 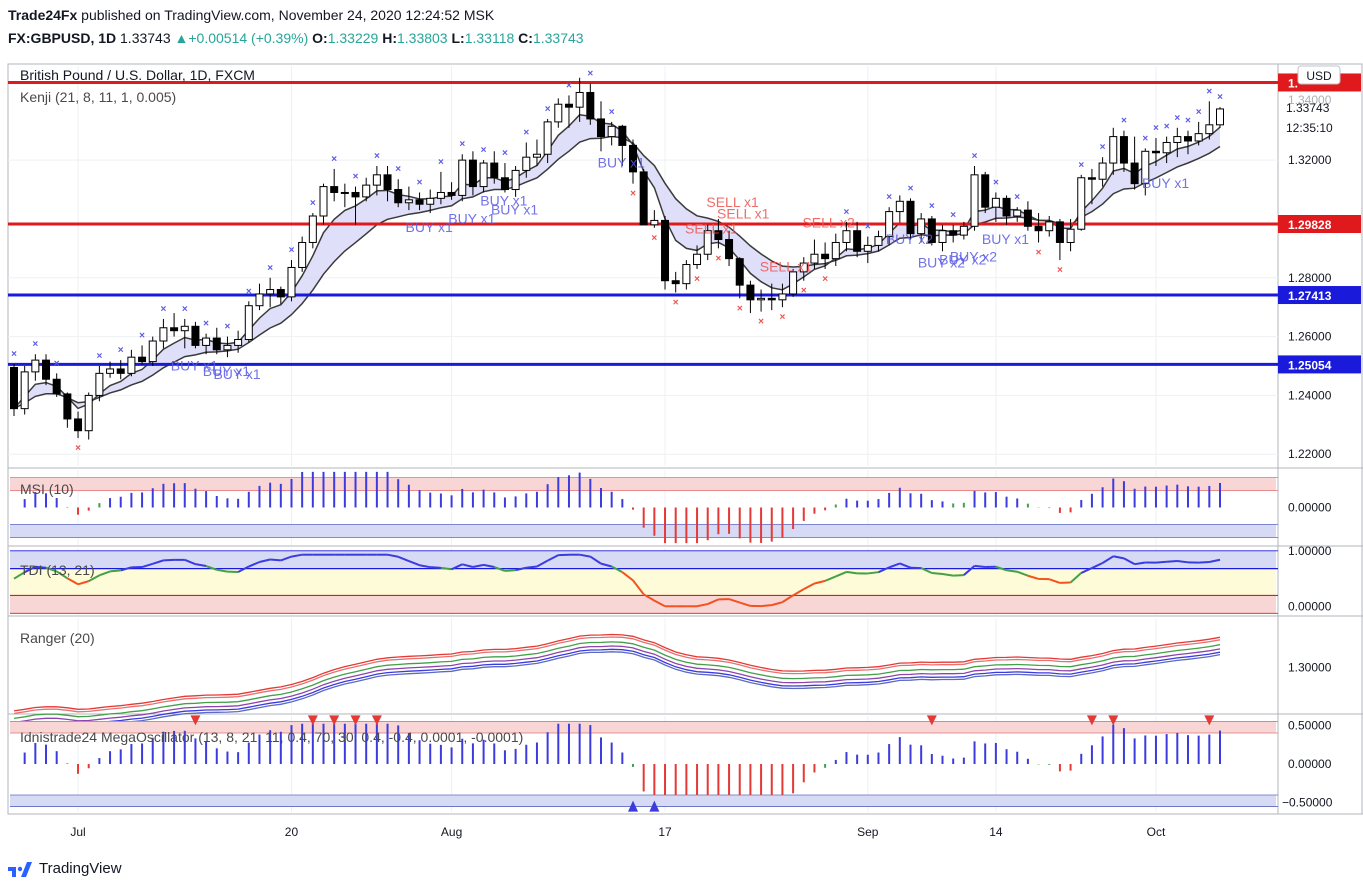 What do you see at coordinates (1309, 128) in the screenshot?
I see `countdown-label: 12:35:10` at bounding box center [1309, 128].